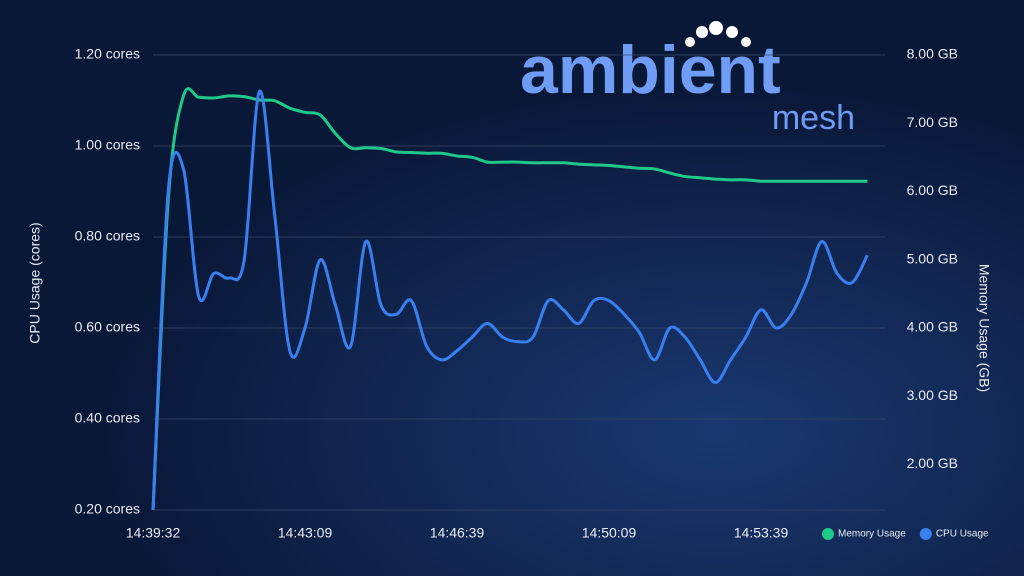 This screenshot has height=576, width=1024. I want to click on y2-tick-label: 4.00 GB, so click(932, 327).